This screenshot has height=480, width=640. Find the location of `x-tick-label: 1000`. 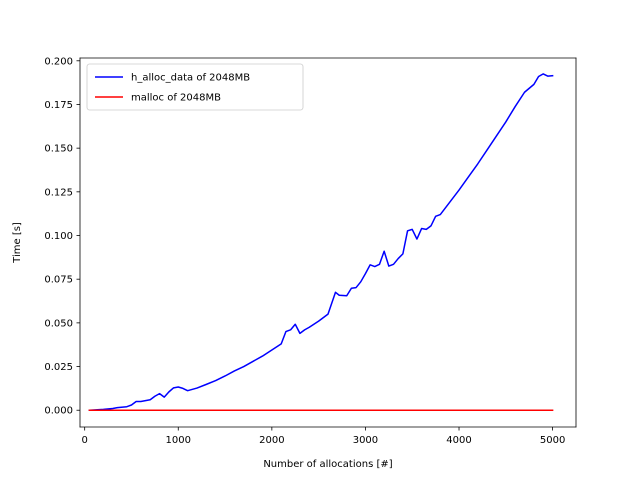

x-tick-label: 1000 is located at coordinates (178, 440).